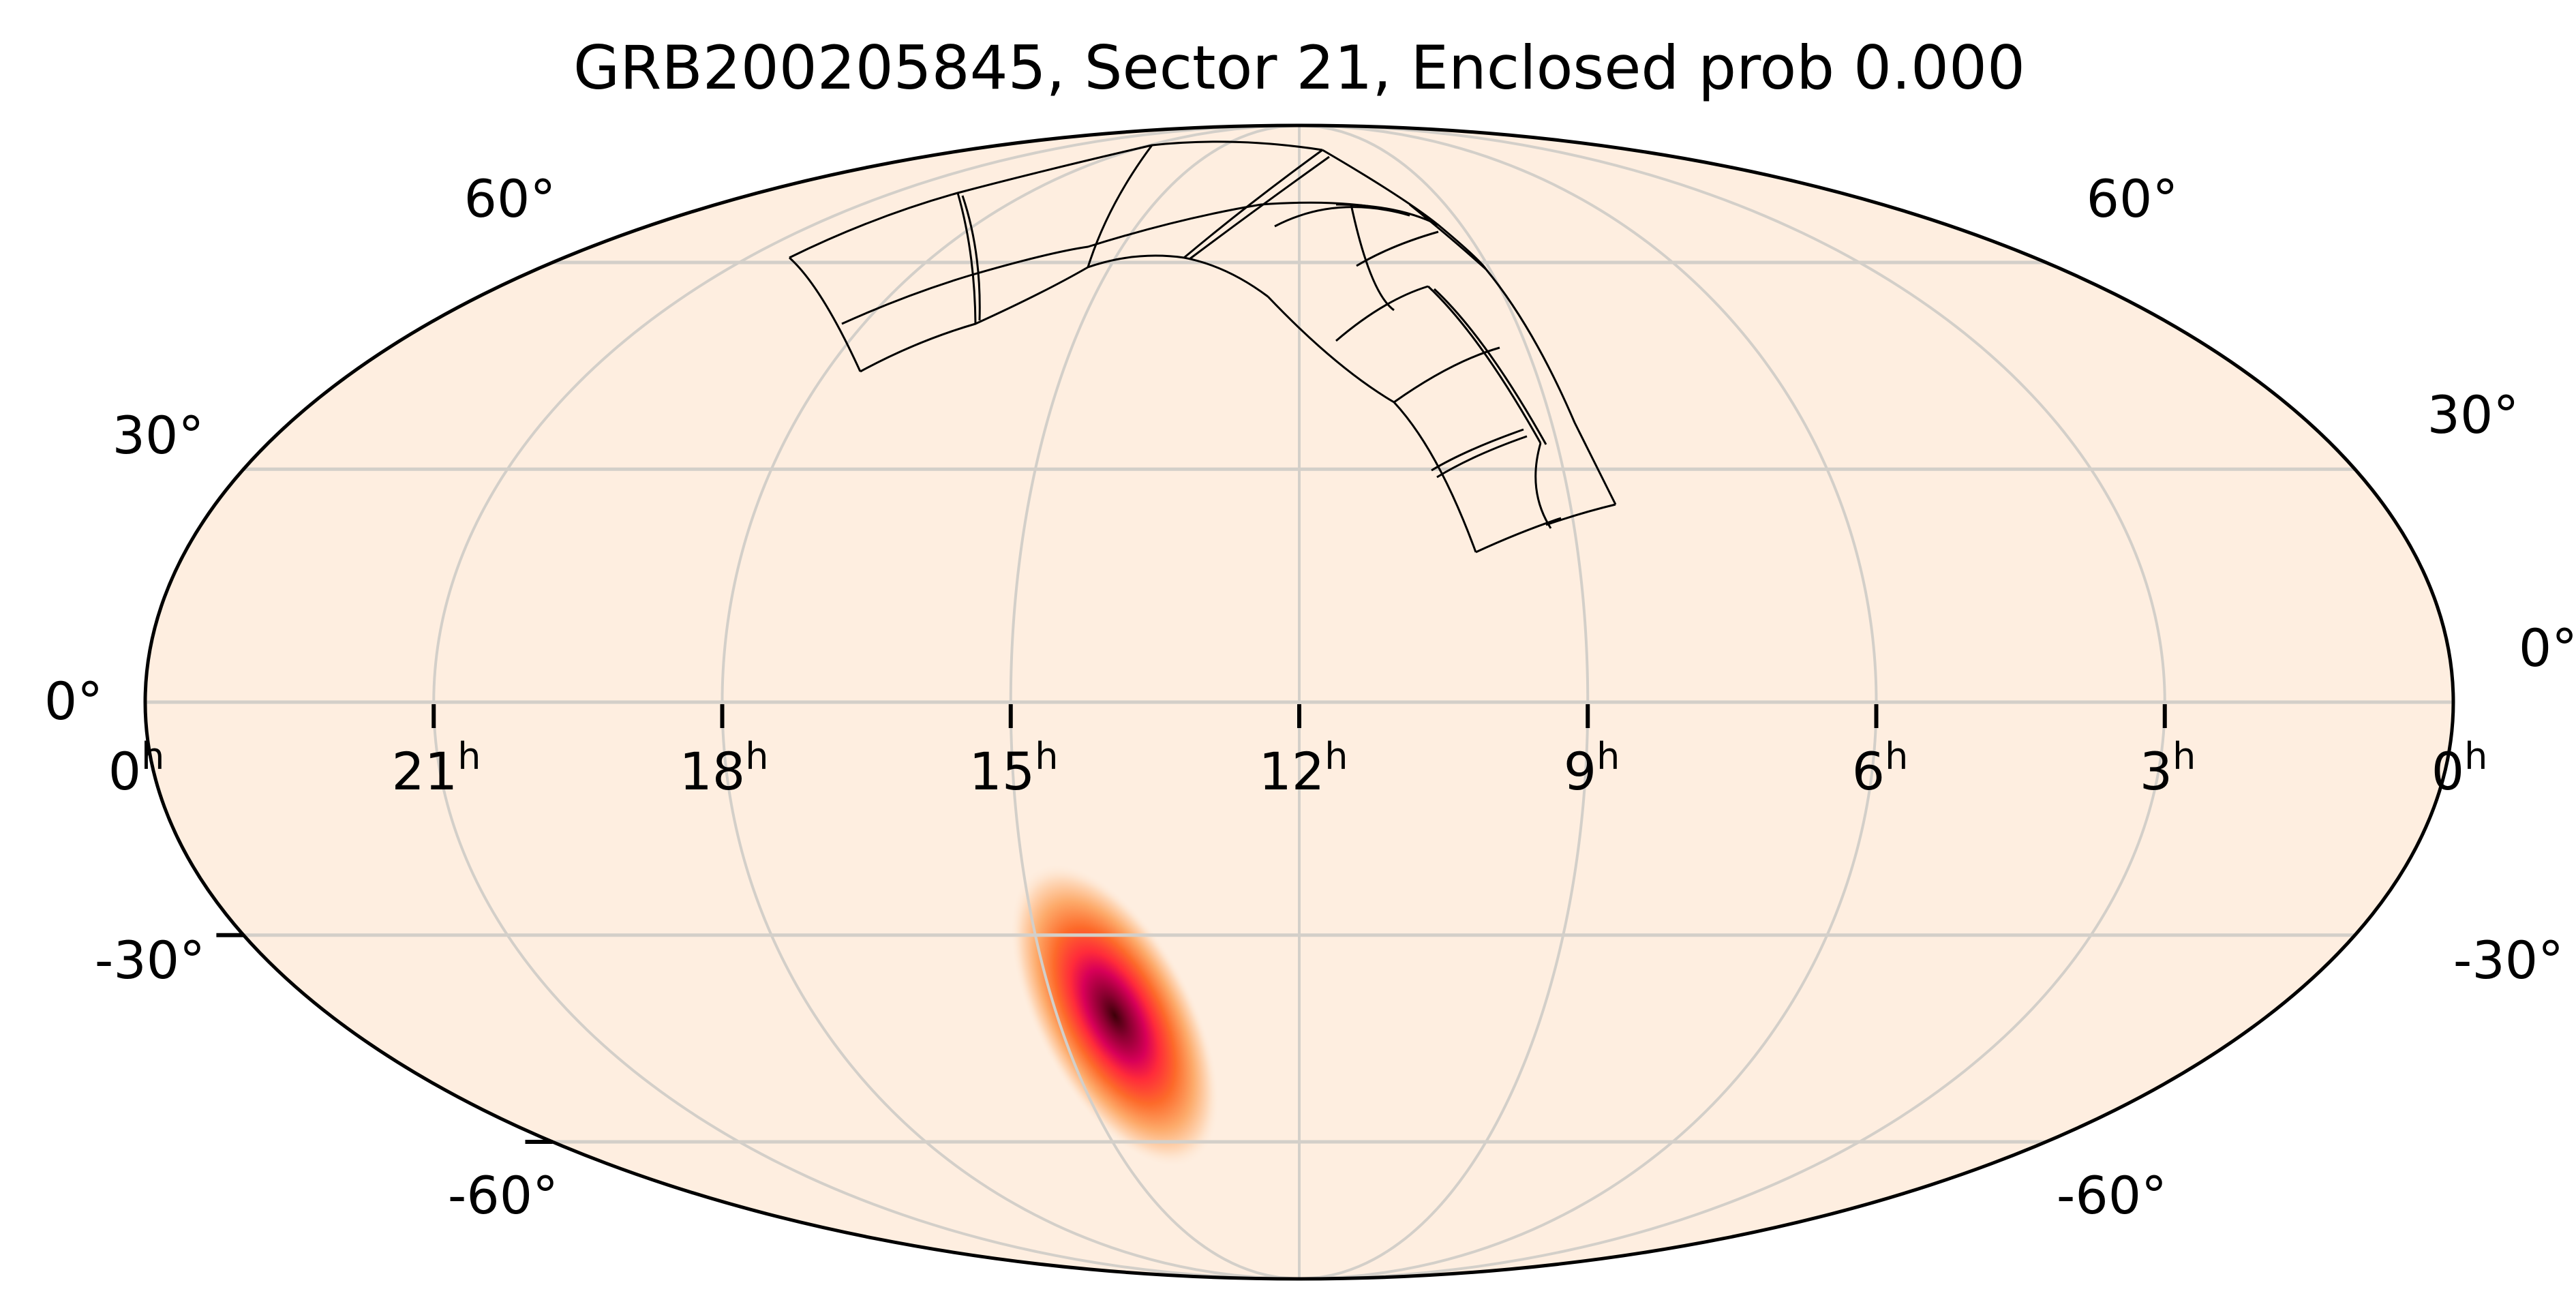  I want to click on ra-tick-label: 3h, so click(2168, 768).